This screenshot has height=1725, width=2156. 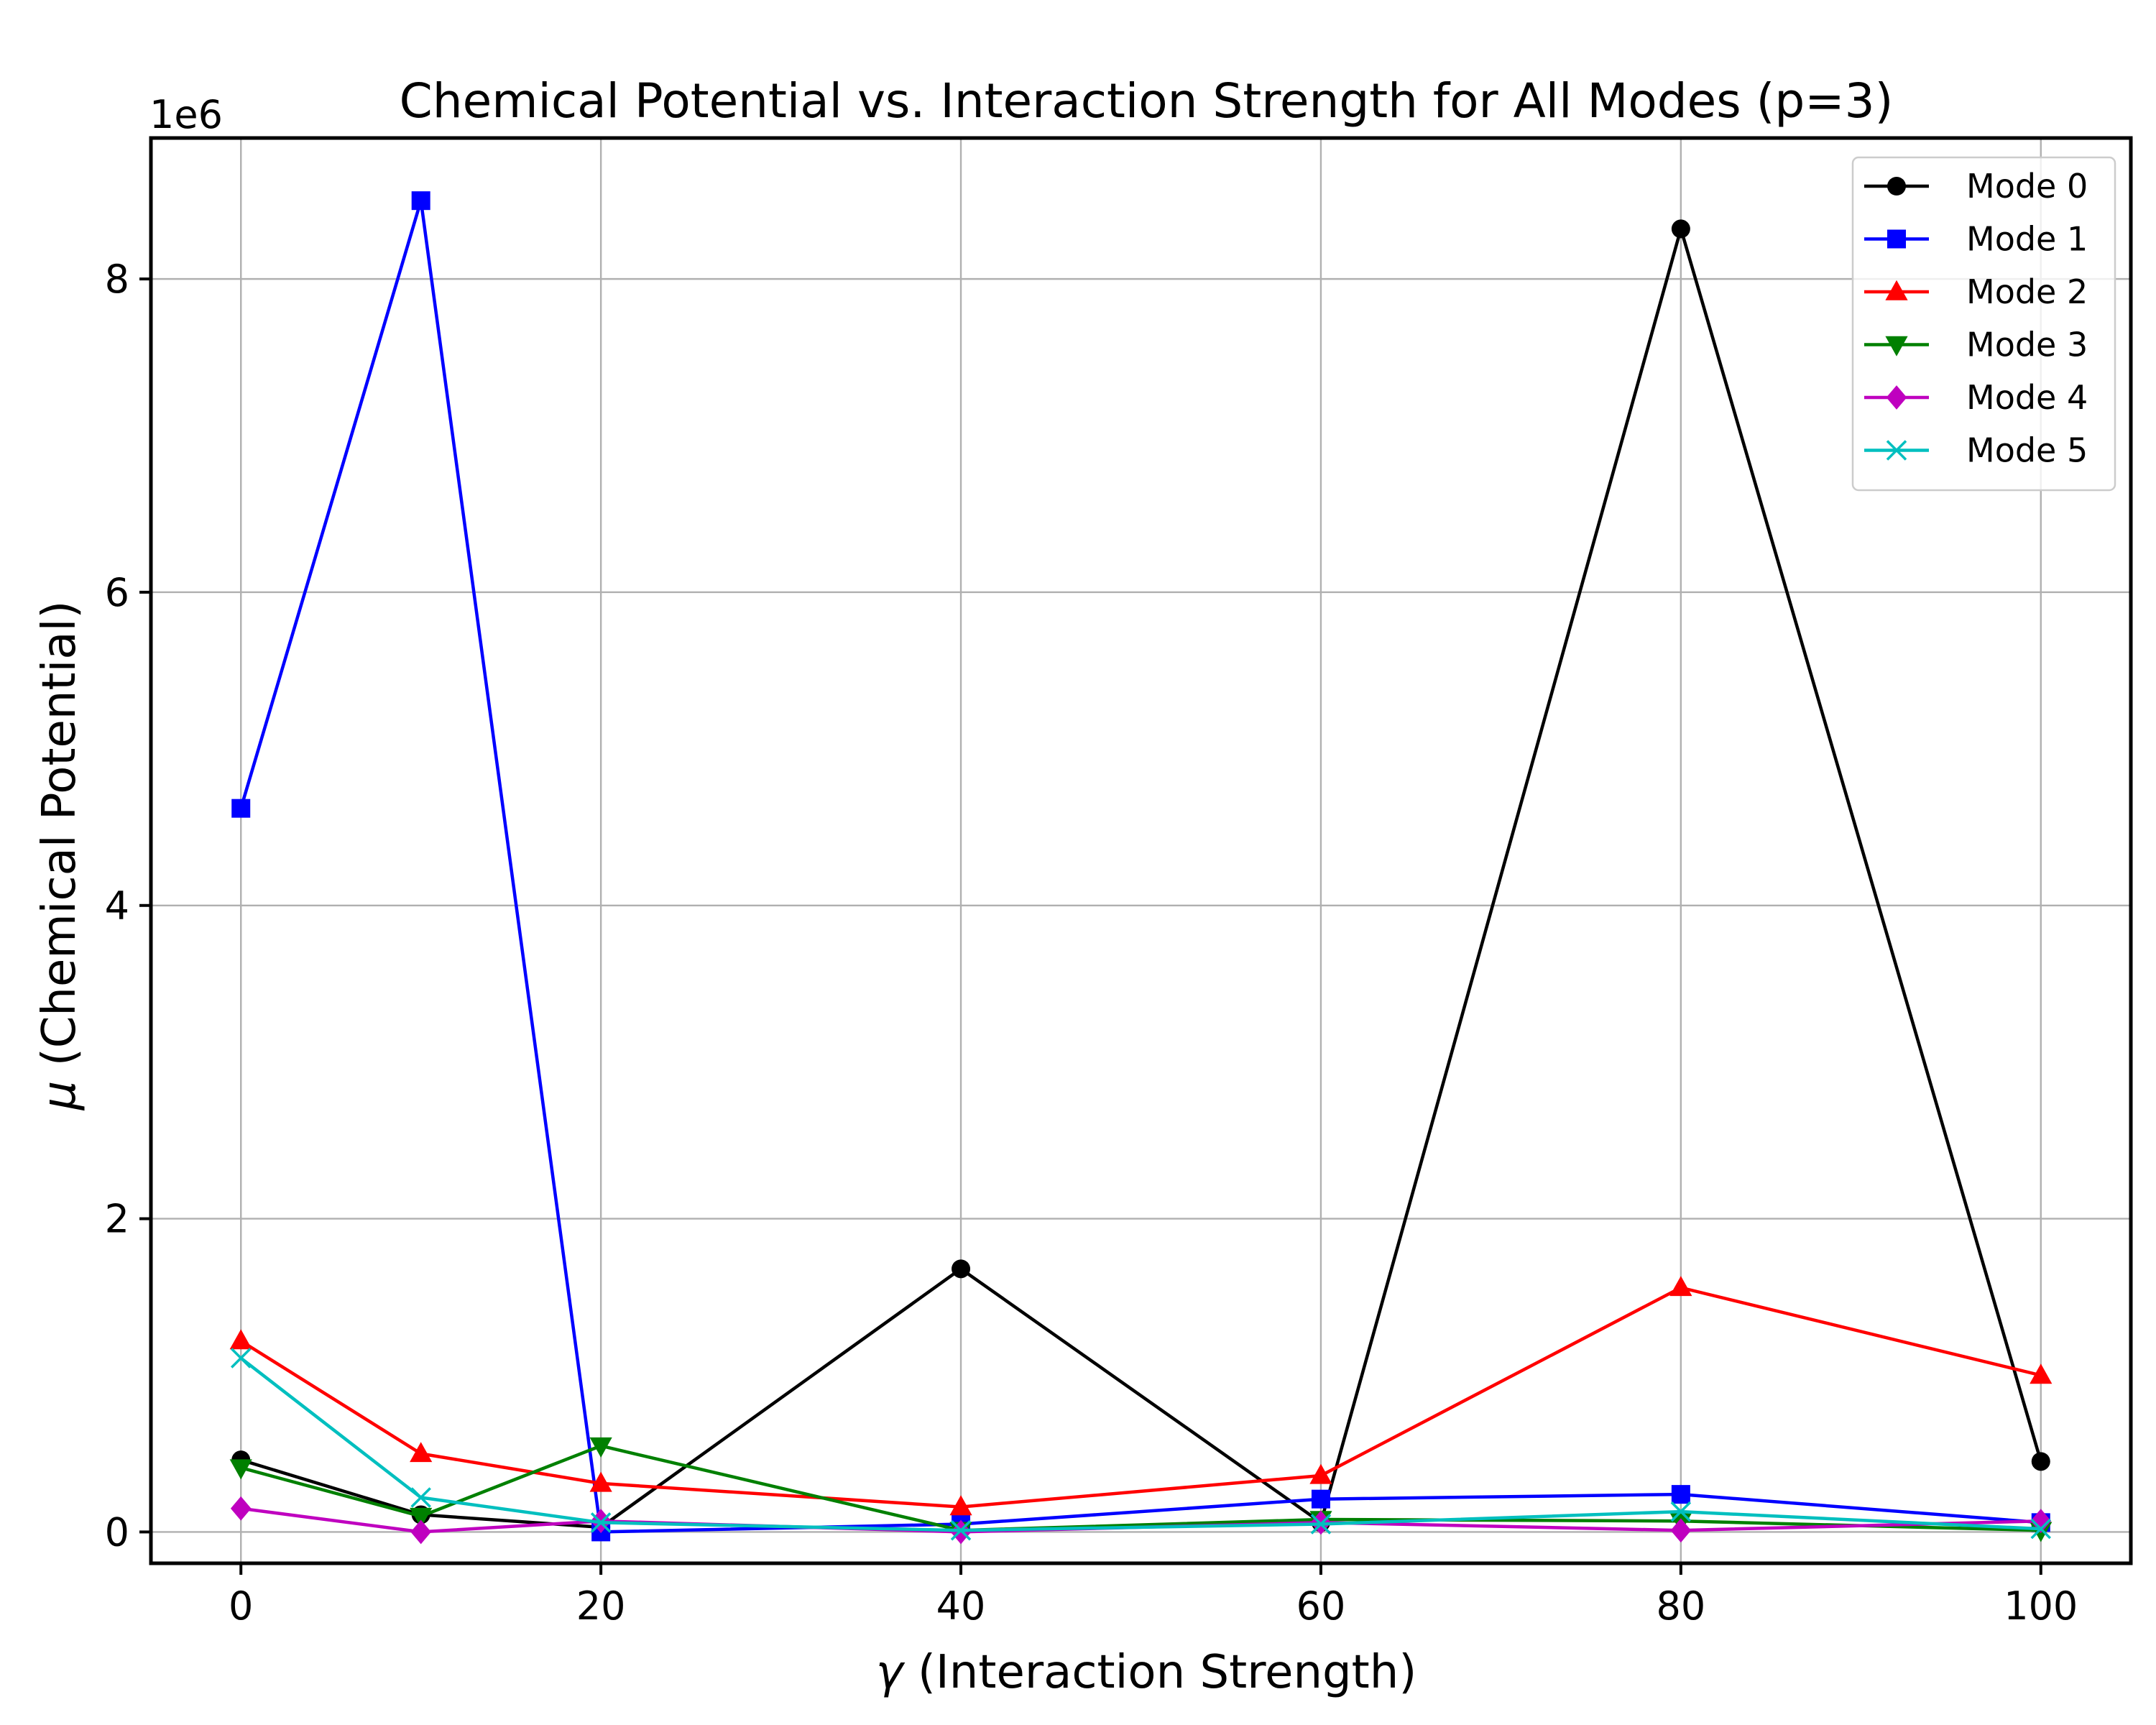 What do you see at coordinates (961, 1606) in the screenshot?
I see `x-tick-label: 40` at bounding box center [961, 1606].